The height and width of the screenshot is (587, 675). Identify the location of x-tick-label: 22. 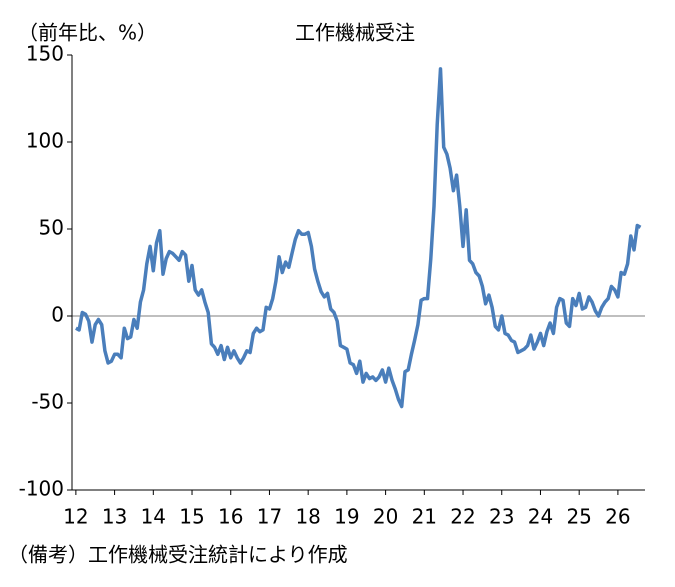
(462, 517).